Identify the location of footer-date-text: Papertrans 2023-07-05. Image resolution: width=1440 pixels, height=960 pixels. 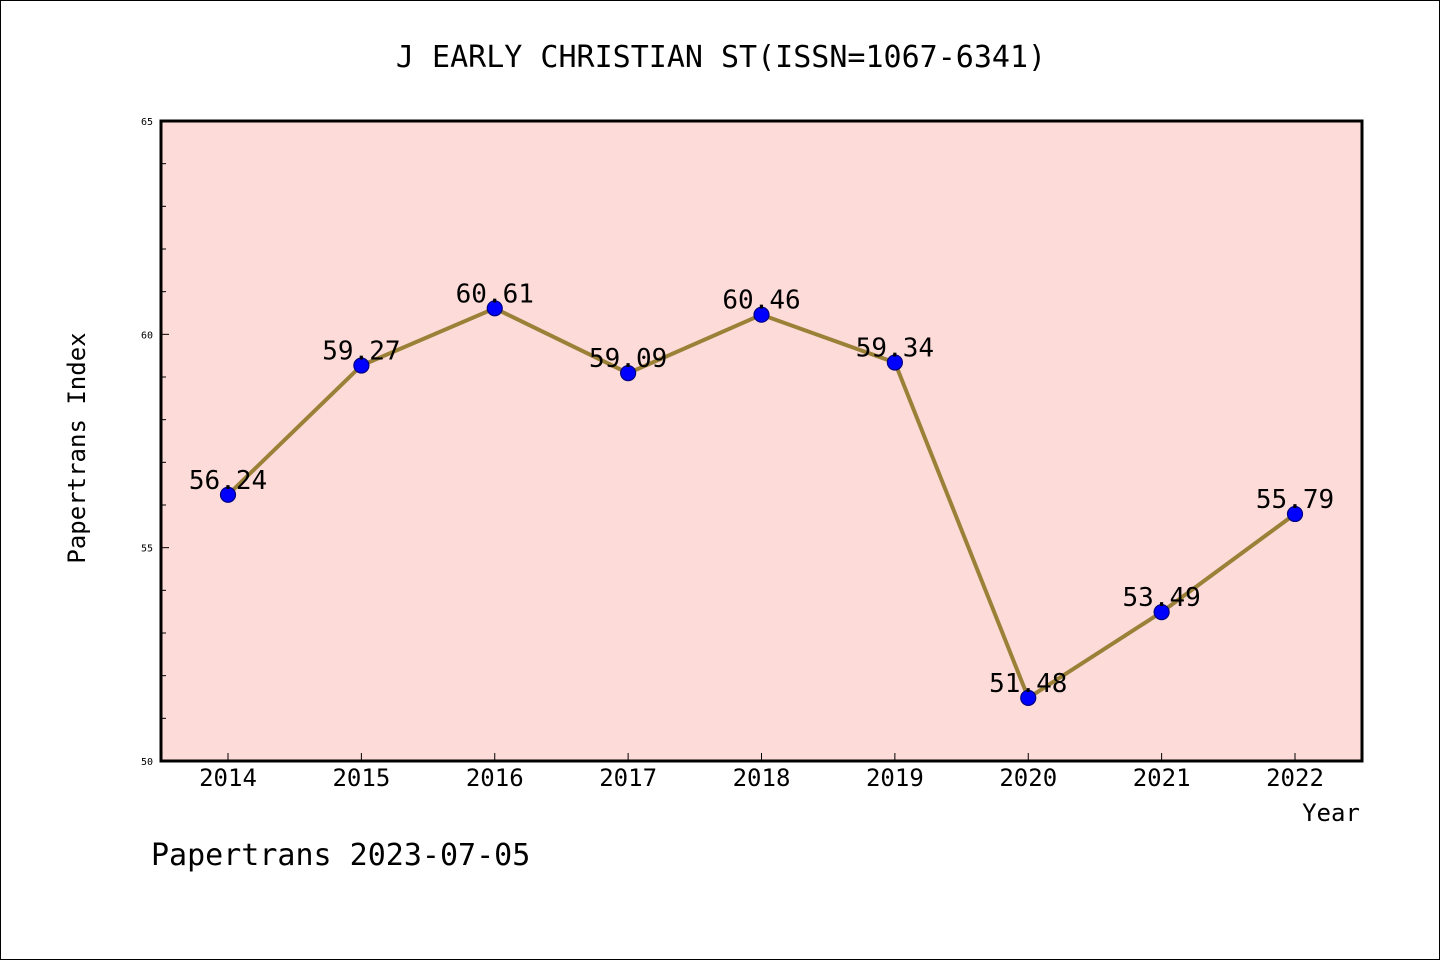
(340, 855).